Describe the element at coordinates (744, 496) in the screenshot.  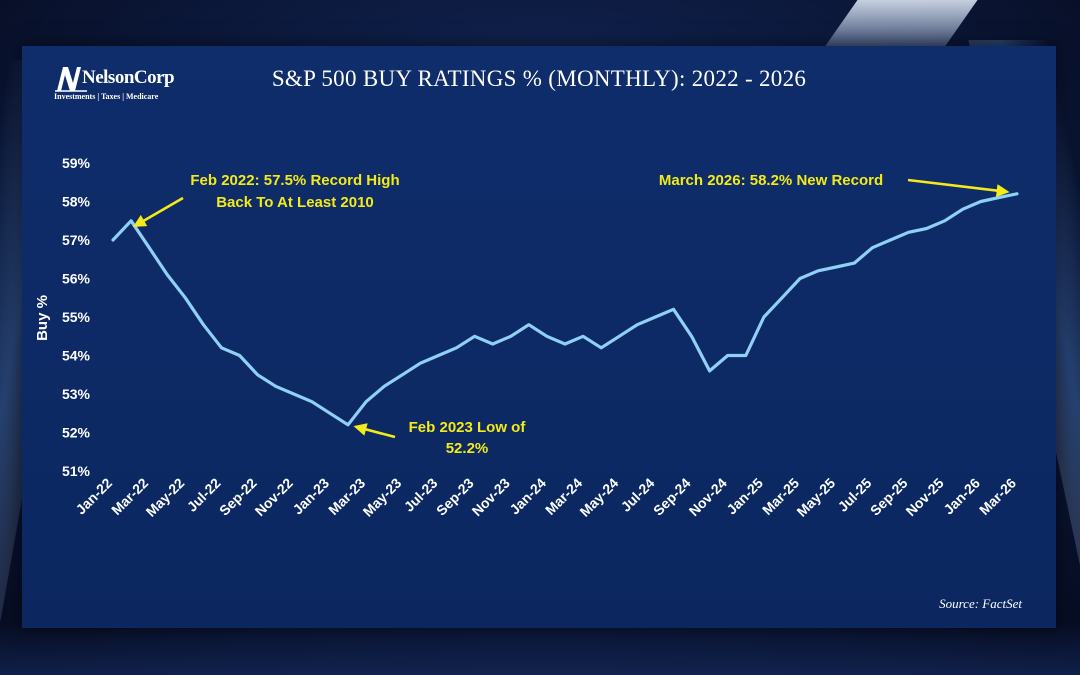
I see `x-tick-label: Jan-25` at that location.